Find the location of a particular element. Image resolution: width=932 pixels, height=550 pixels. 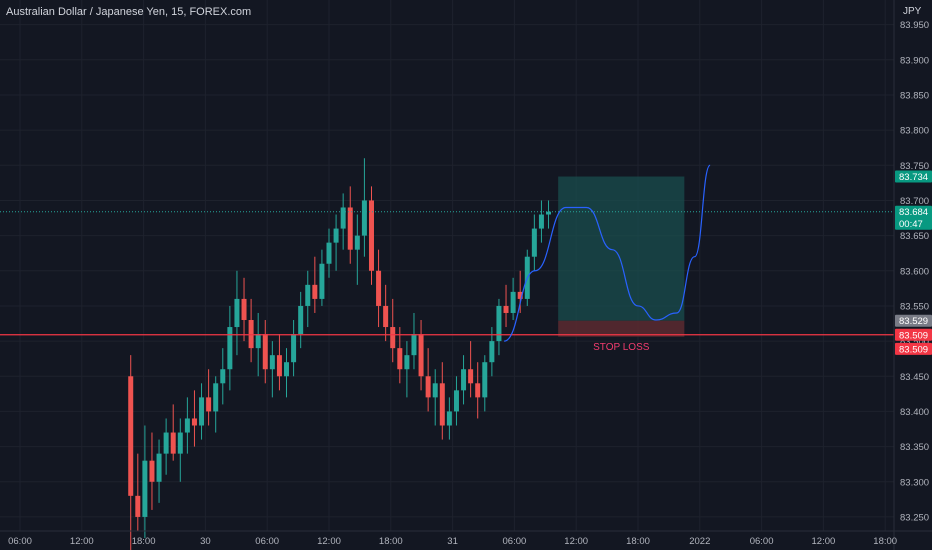

projection-curve is located at coordinates (607, 253).